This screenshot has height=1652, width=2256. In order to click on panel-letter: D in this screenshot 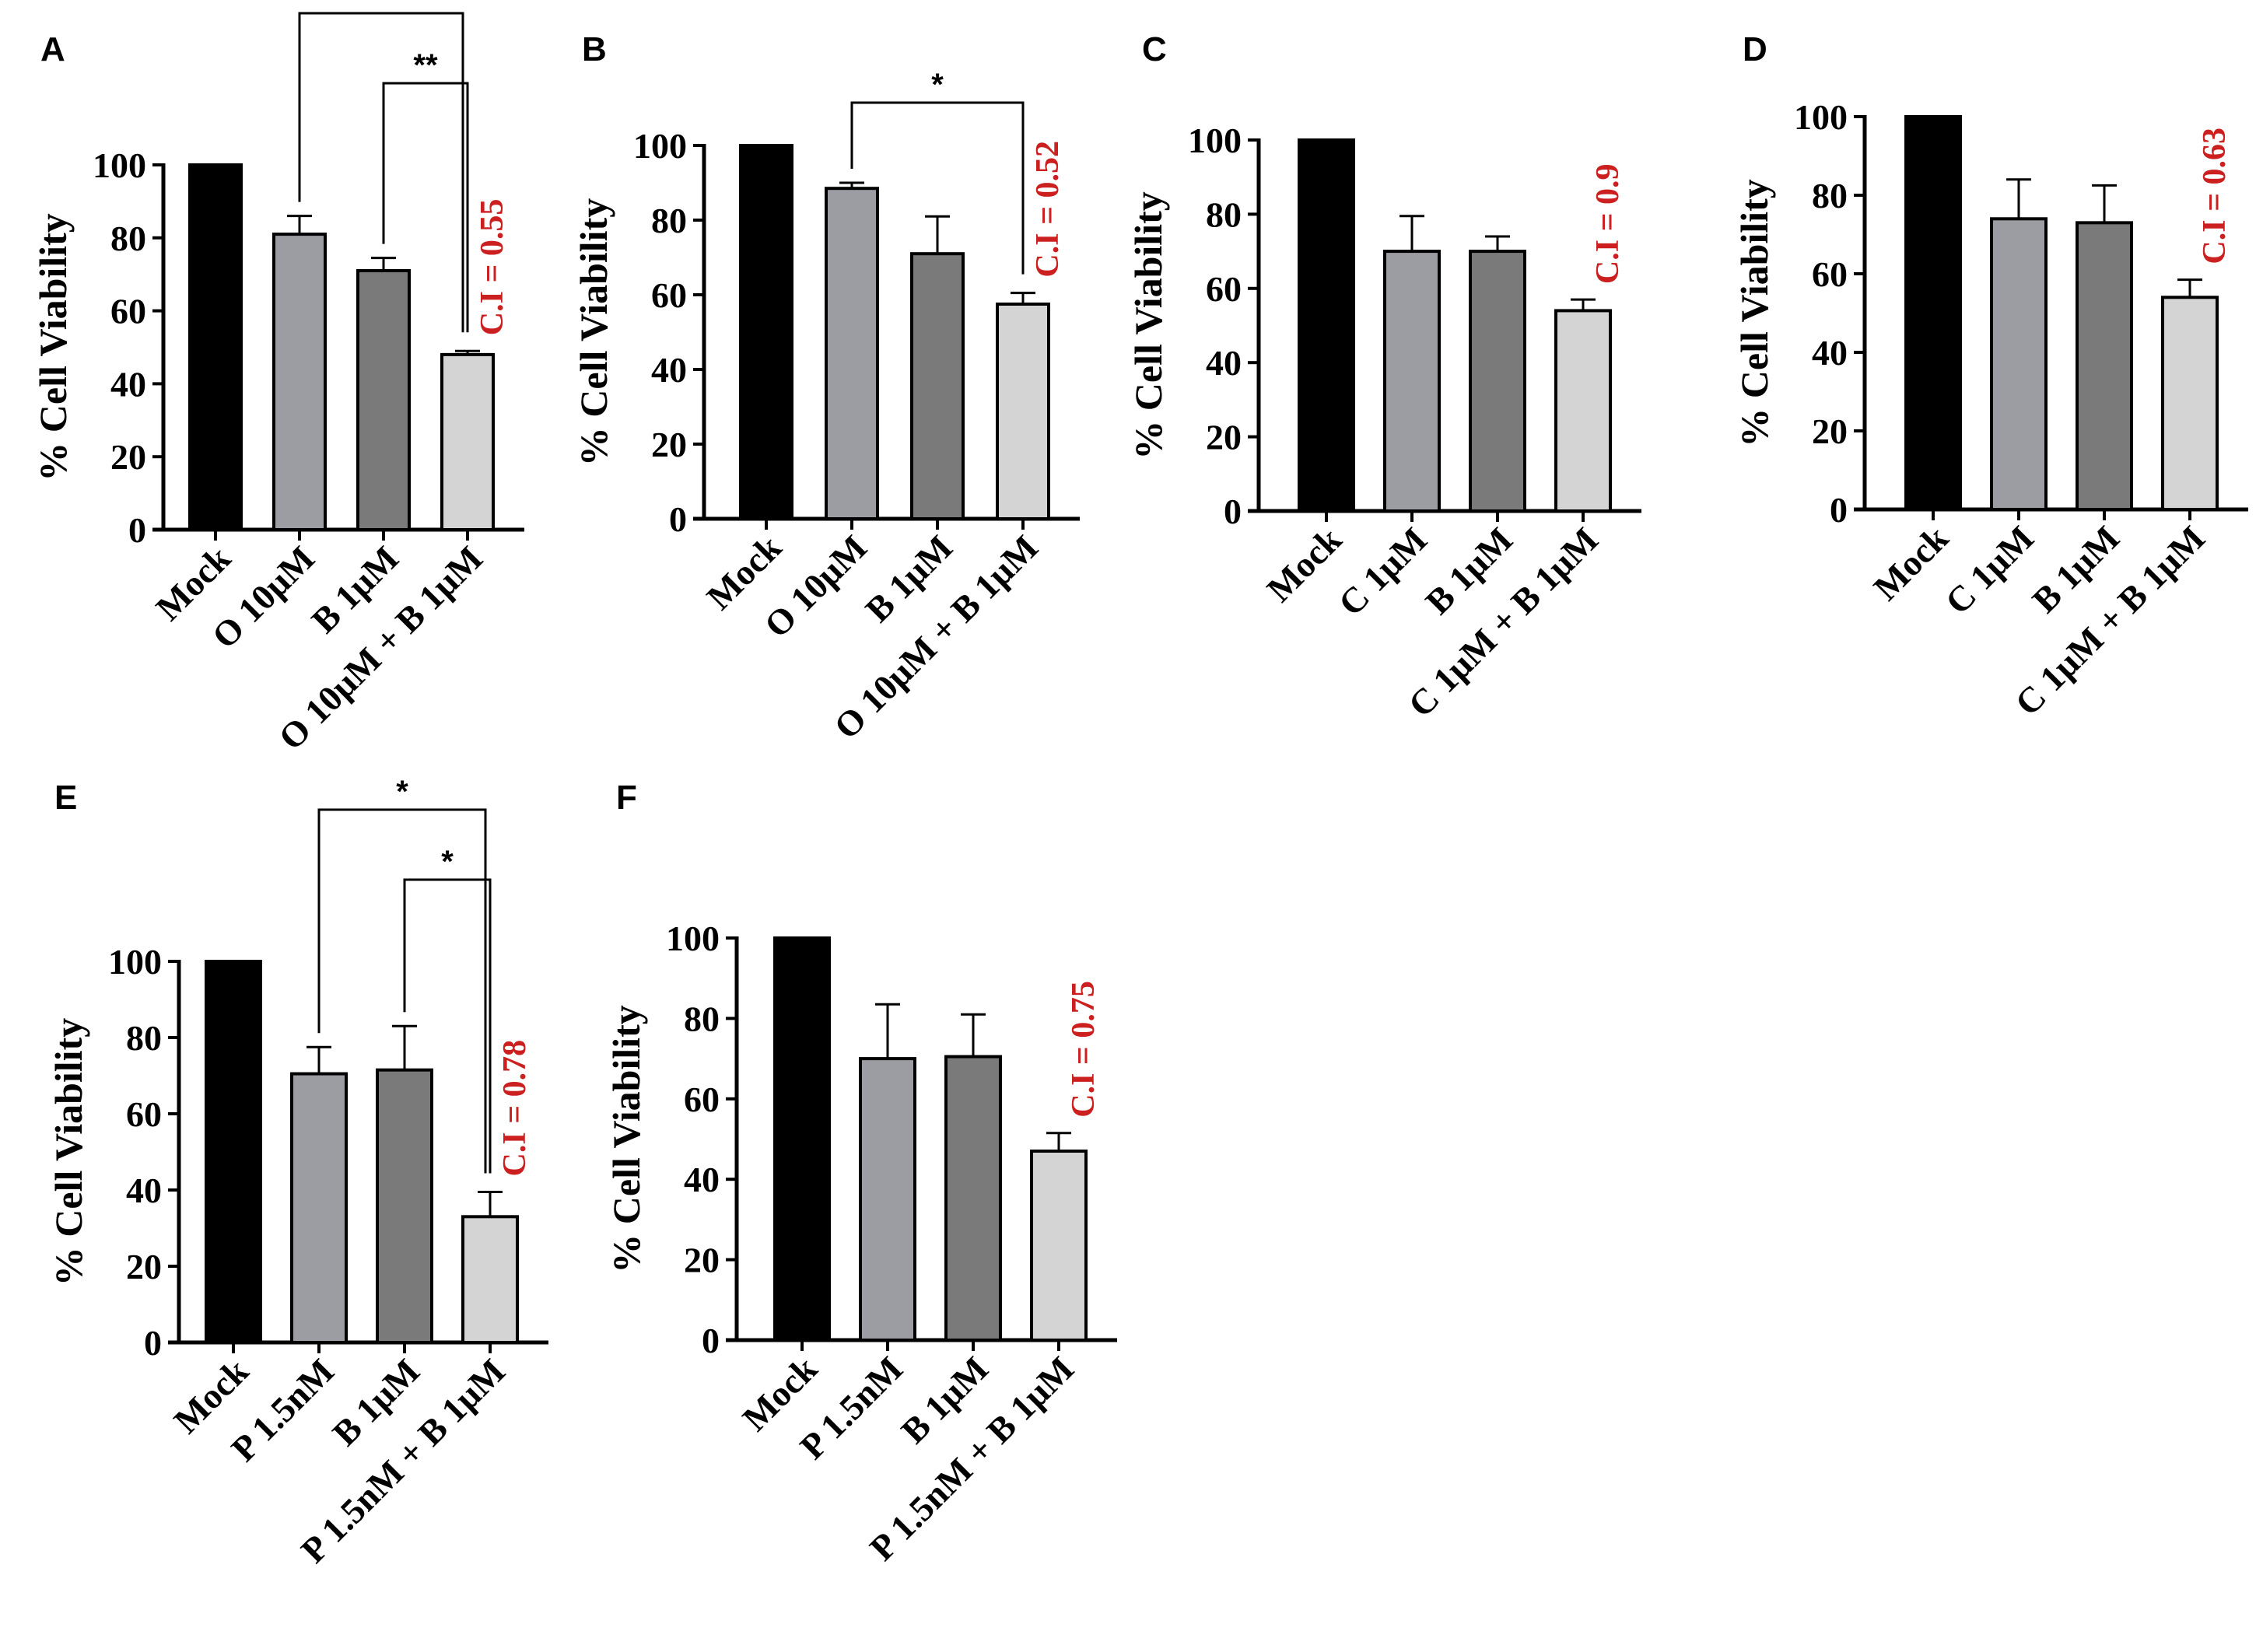, I will do `click(1755, 49)`.